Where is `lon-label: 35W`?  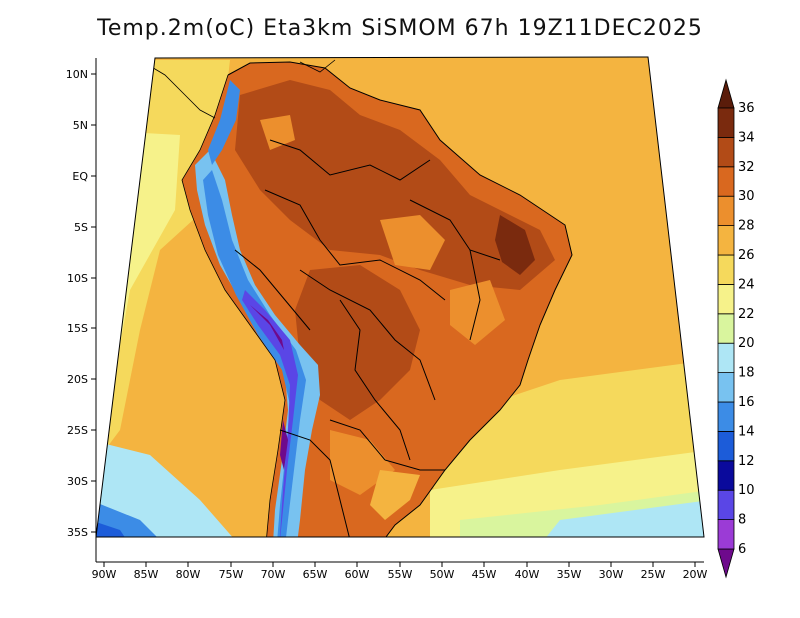 lon-label: 35W is located at coordinates (569, 574).